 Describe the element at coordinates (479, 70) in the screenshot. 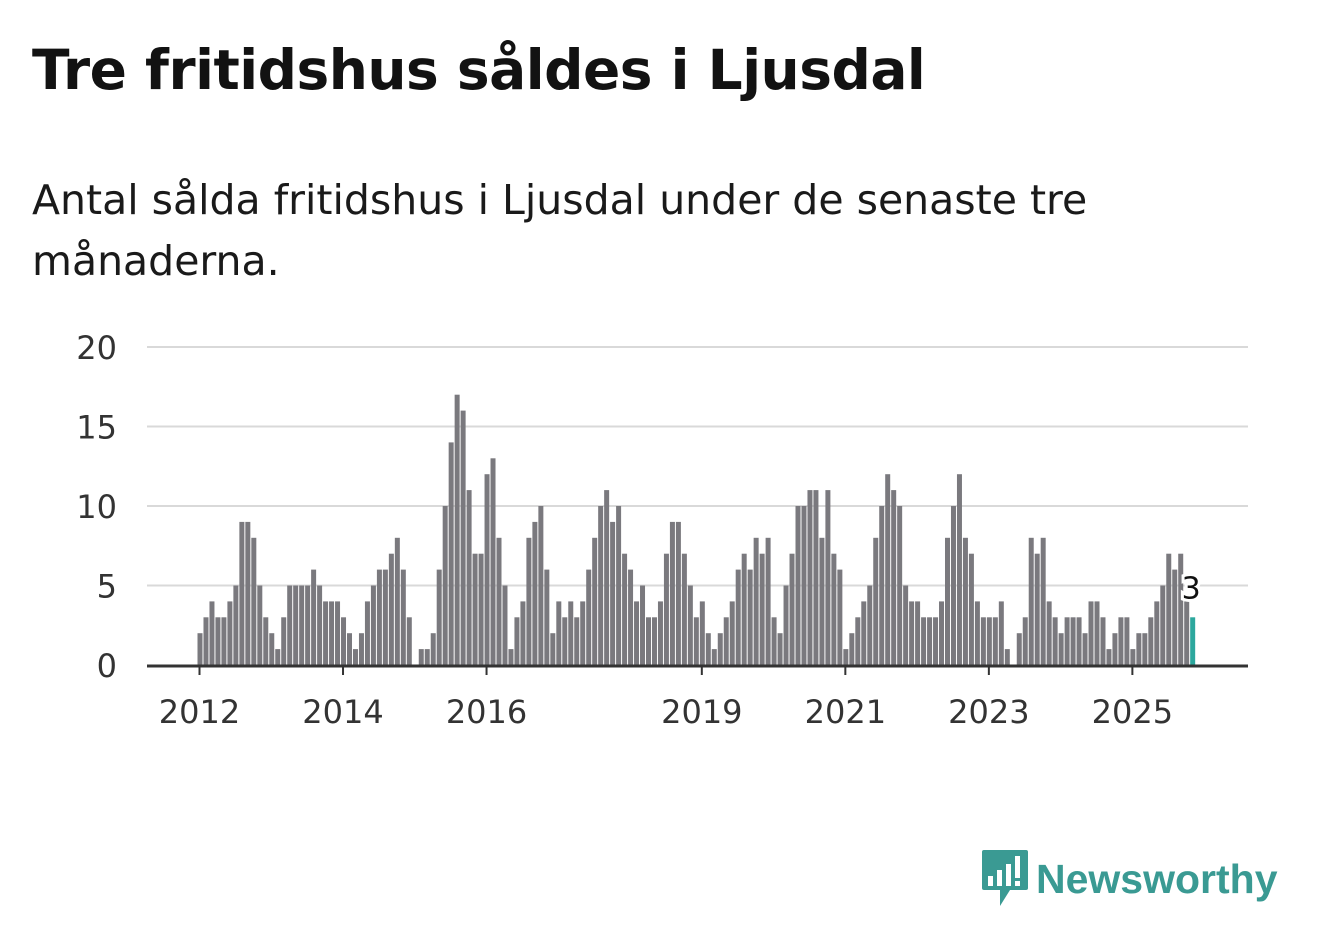

I see `chart-title: Tre fritidshus såldes i Ljusdal` at that location.